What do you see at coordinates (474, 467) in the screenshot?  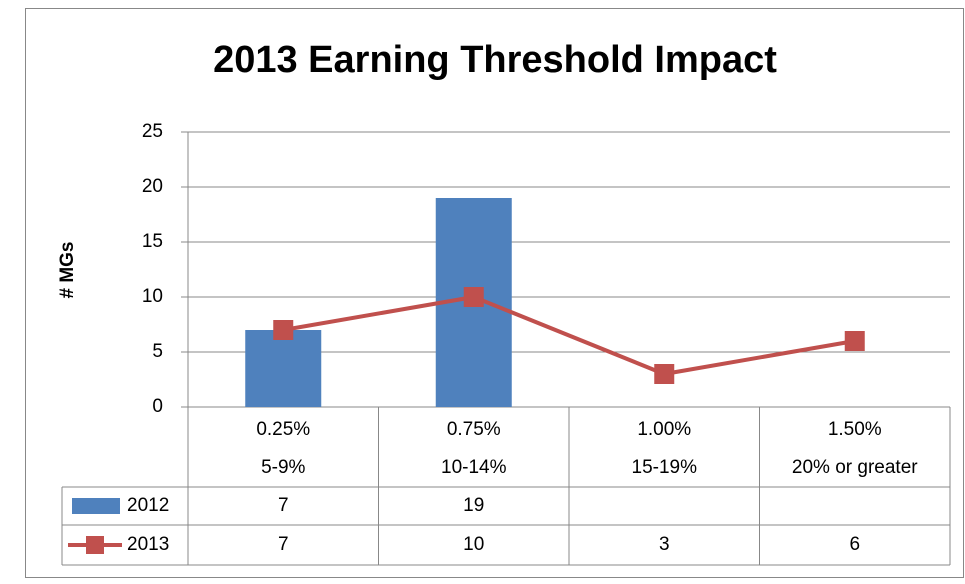 I see `category-label: 10-14%` at bounding box center [474, 467].